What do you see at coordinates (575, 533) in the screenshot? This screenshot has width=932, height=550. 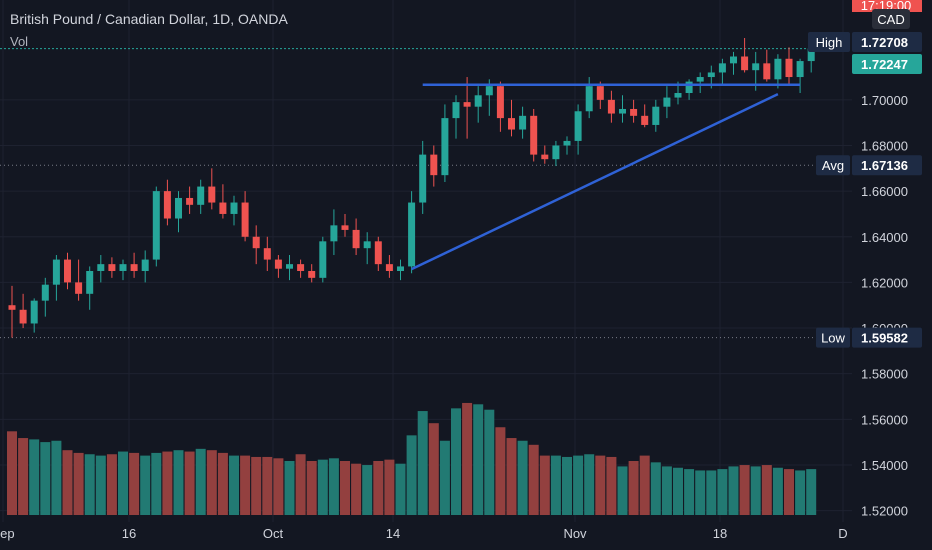 I see `time-tick-label: Nov` at bounding box center [575, 533].